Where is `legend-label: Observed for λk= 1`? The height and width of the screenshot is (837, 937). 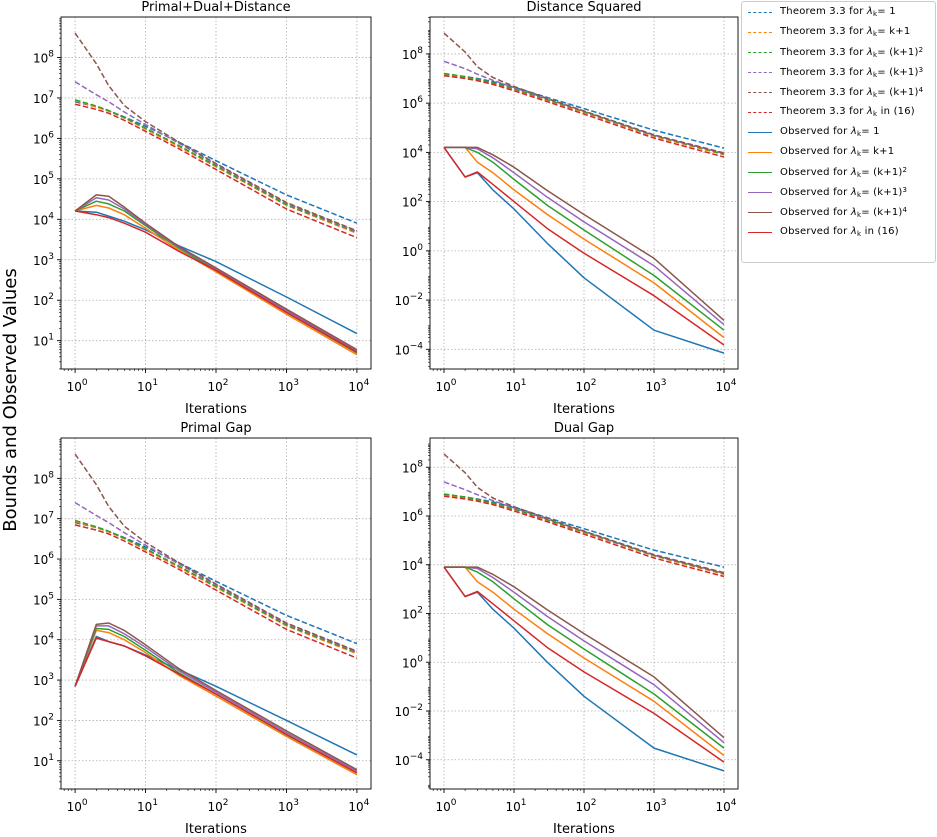
legend-label: Observed for λk= 1 is located at coordinates (830, 132).